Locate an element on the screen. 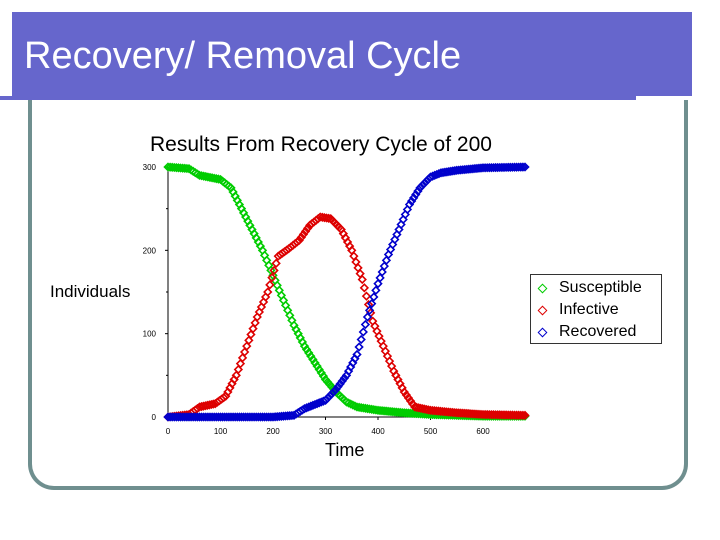 The image size is (720, 540). x-tick-label: 400 is located at coordinates (378, 431).